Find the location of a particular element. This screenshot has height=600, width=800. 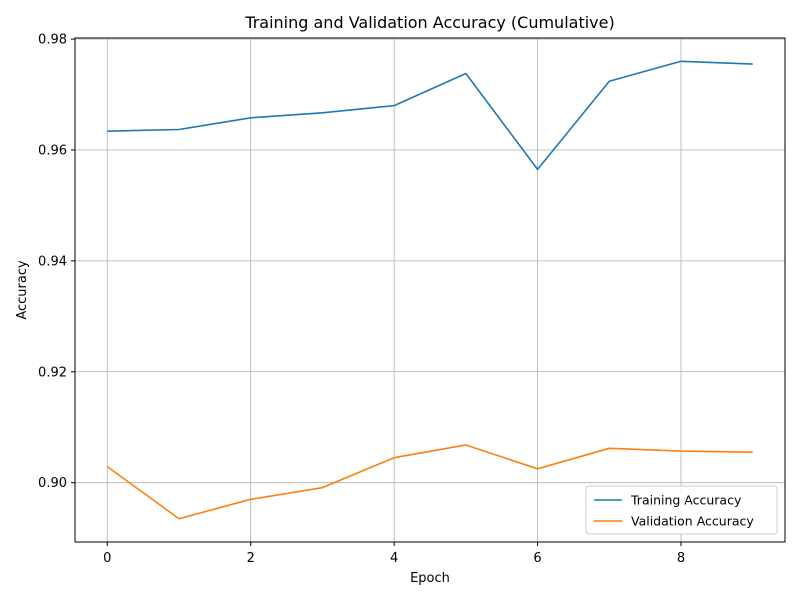

x-tick-label: 4 is located at coordinates (394, 558).